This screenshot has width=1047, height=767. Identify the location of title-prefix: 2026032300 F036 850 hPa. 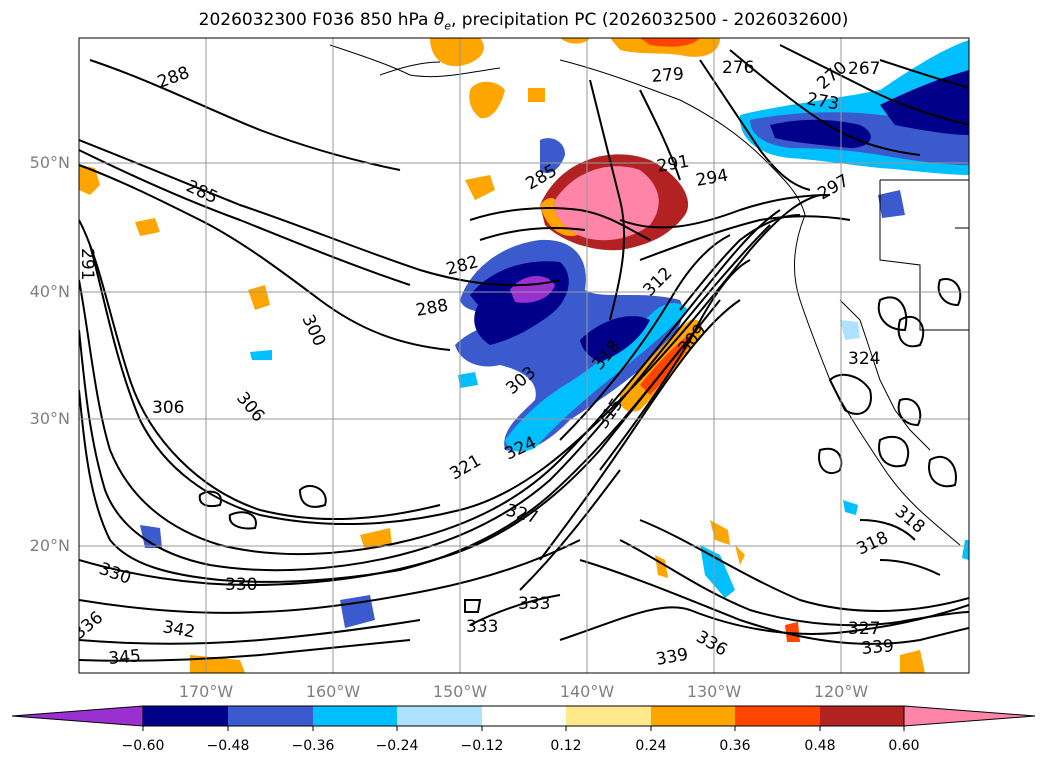
(316, 20).